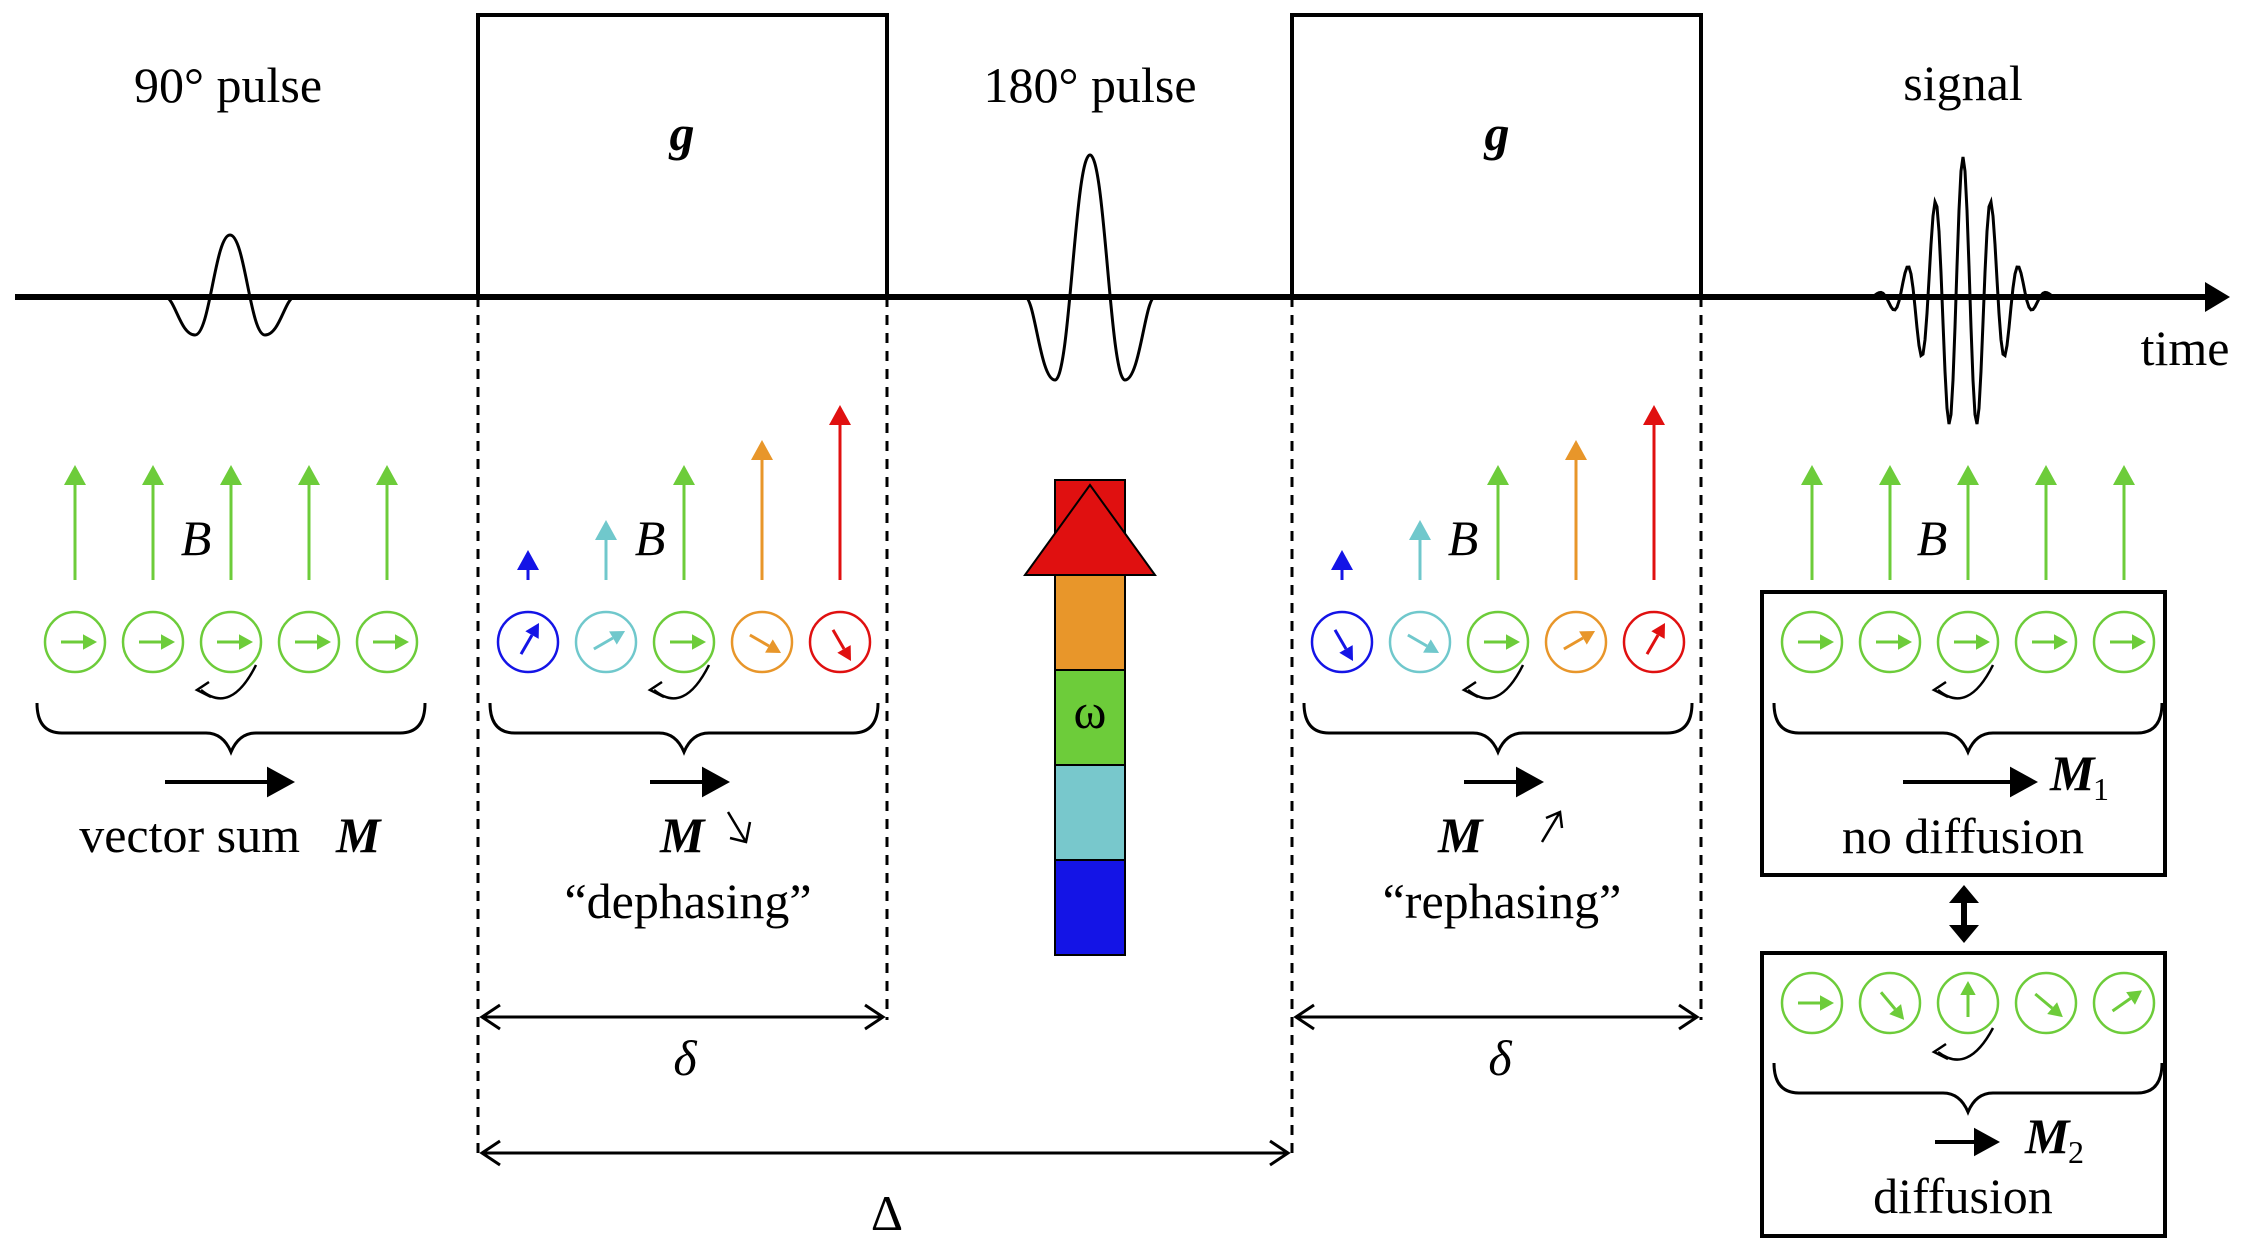 The image size is (2248, 1253). Describe the element at coordinates (228, 85) in the screenshot. I see `pulse-90-label: 90° pulse` at that location.